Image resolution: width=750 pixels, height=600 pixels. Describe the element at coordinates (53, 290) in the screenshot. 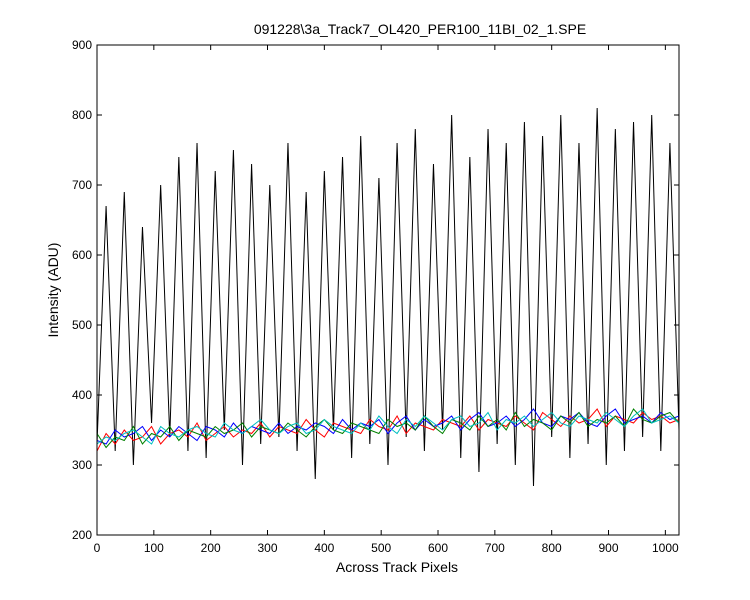

I see `y-axis-label: Intensity (ADU)` at that location.